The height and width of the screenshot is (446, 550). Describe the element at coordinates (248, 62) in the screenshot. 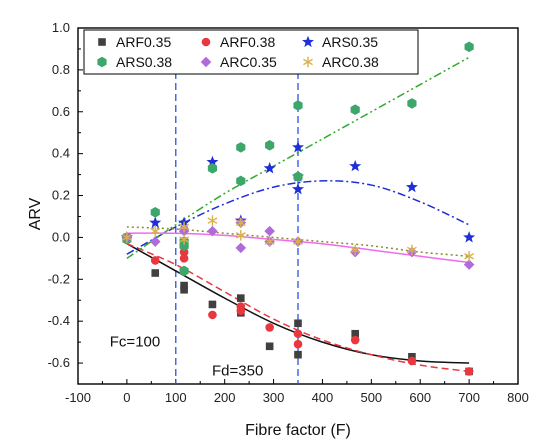

I see `legend-label-arc035: ARC0.35` at that location.